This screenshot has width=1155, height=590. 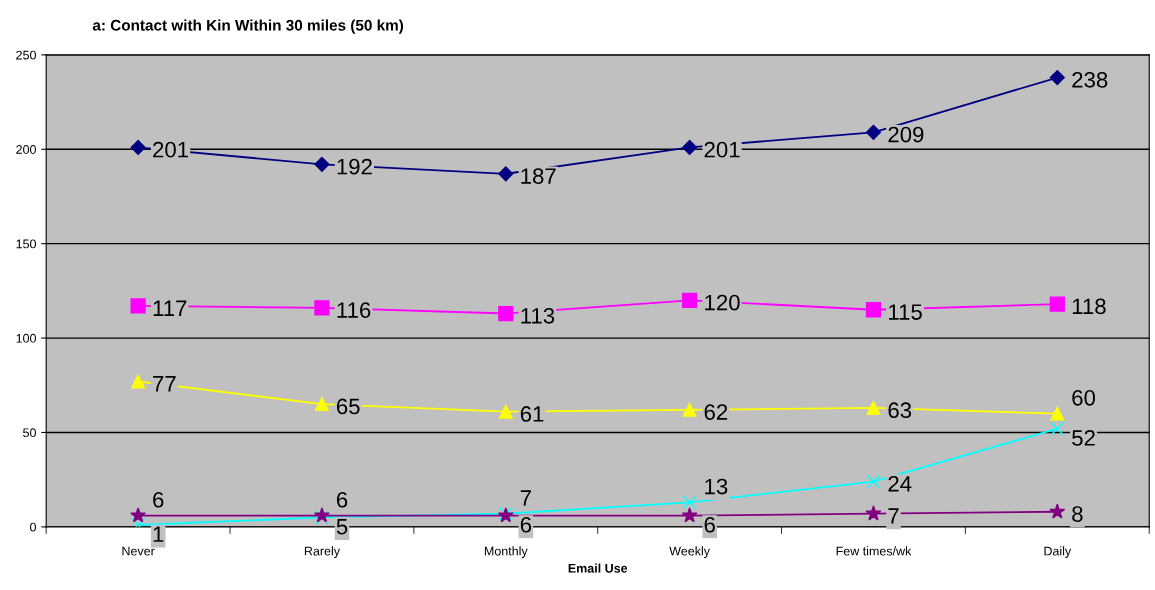 I want to click on y-tick-label: 250, so click(x=26, y=55).